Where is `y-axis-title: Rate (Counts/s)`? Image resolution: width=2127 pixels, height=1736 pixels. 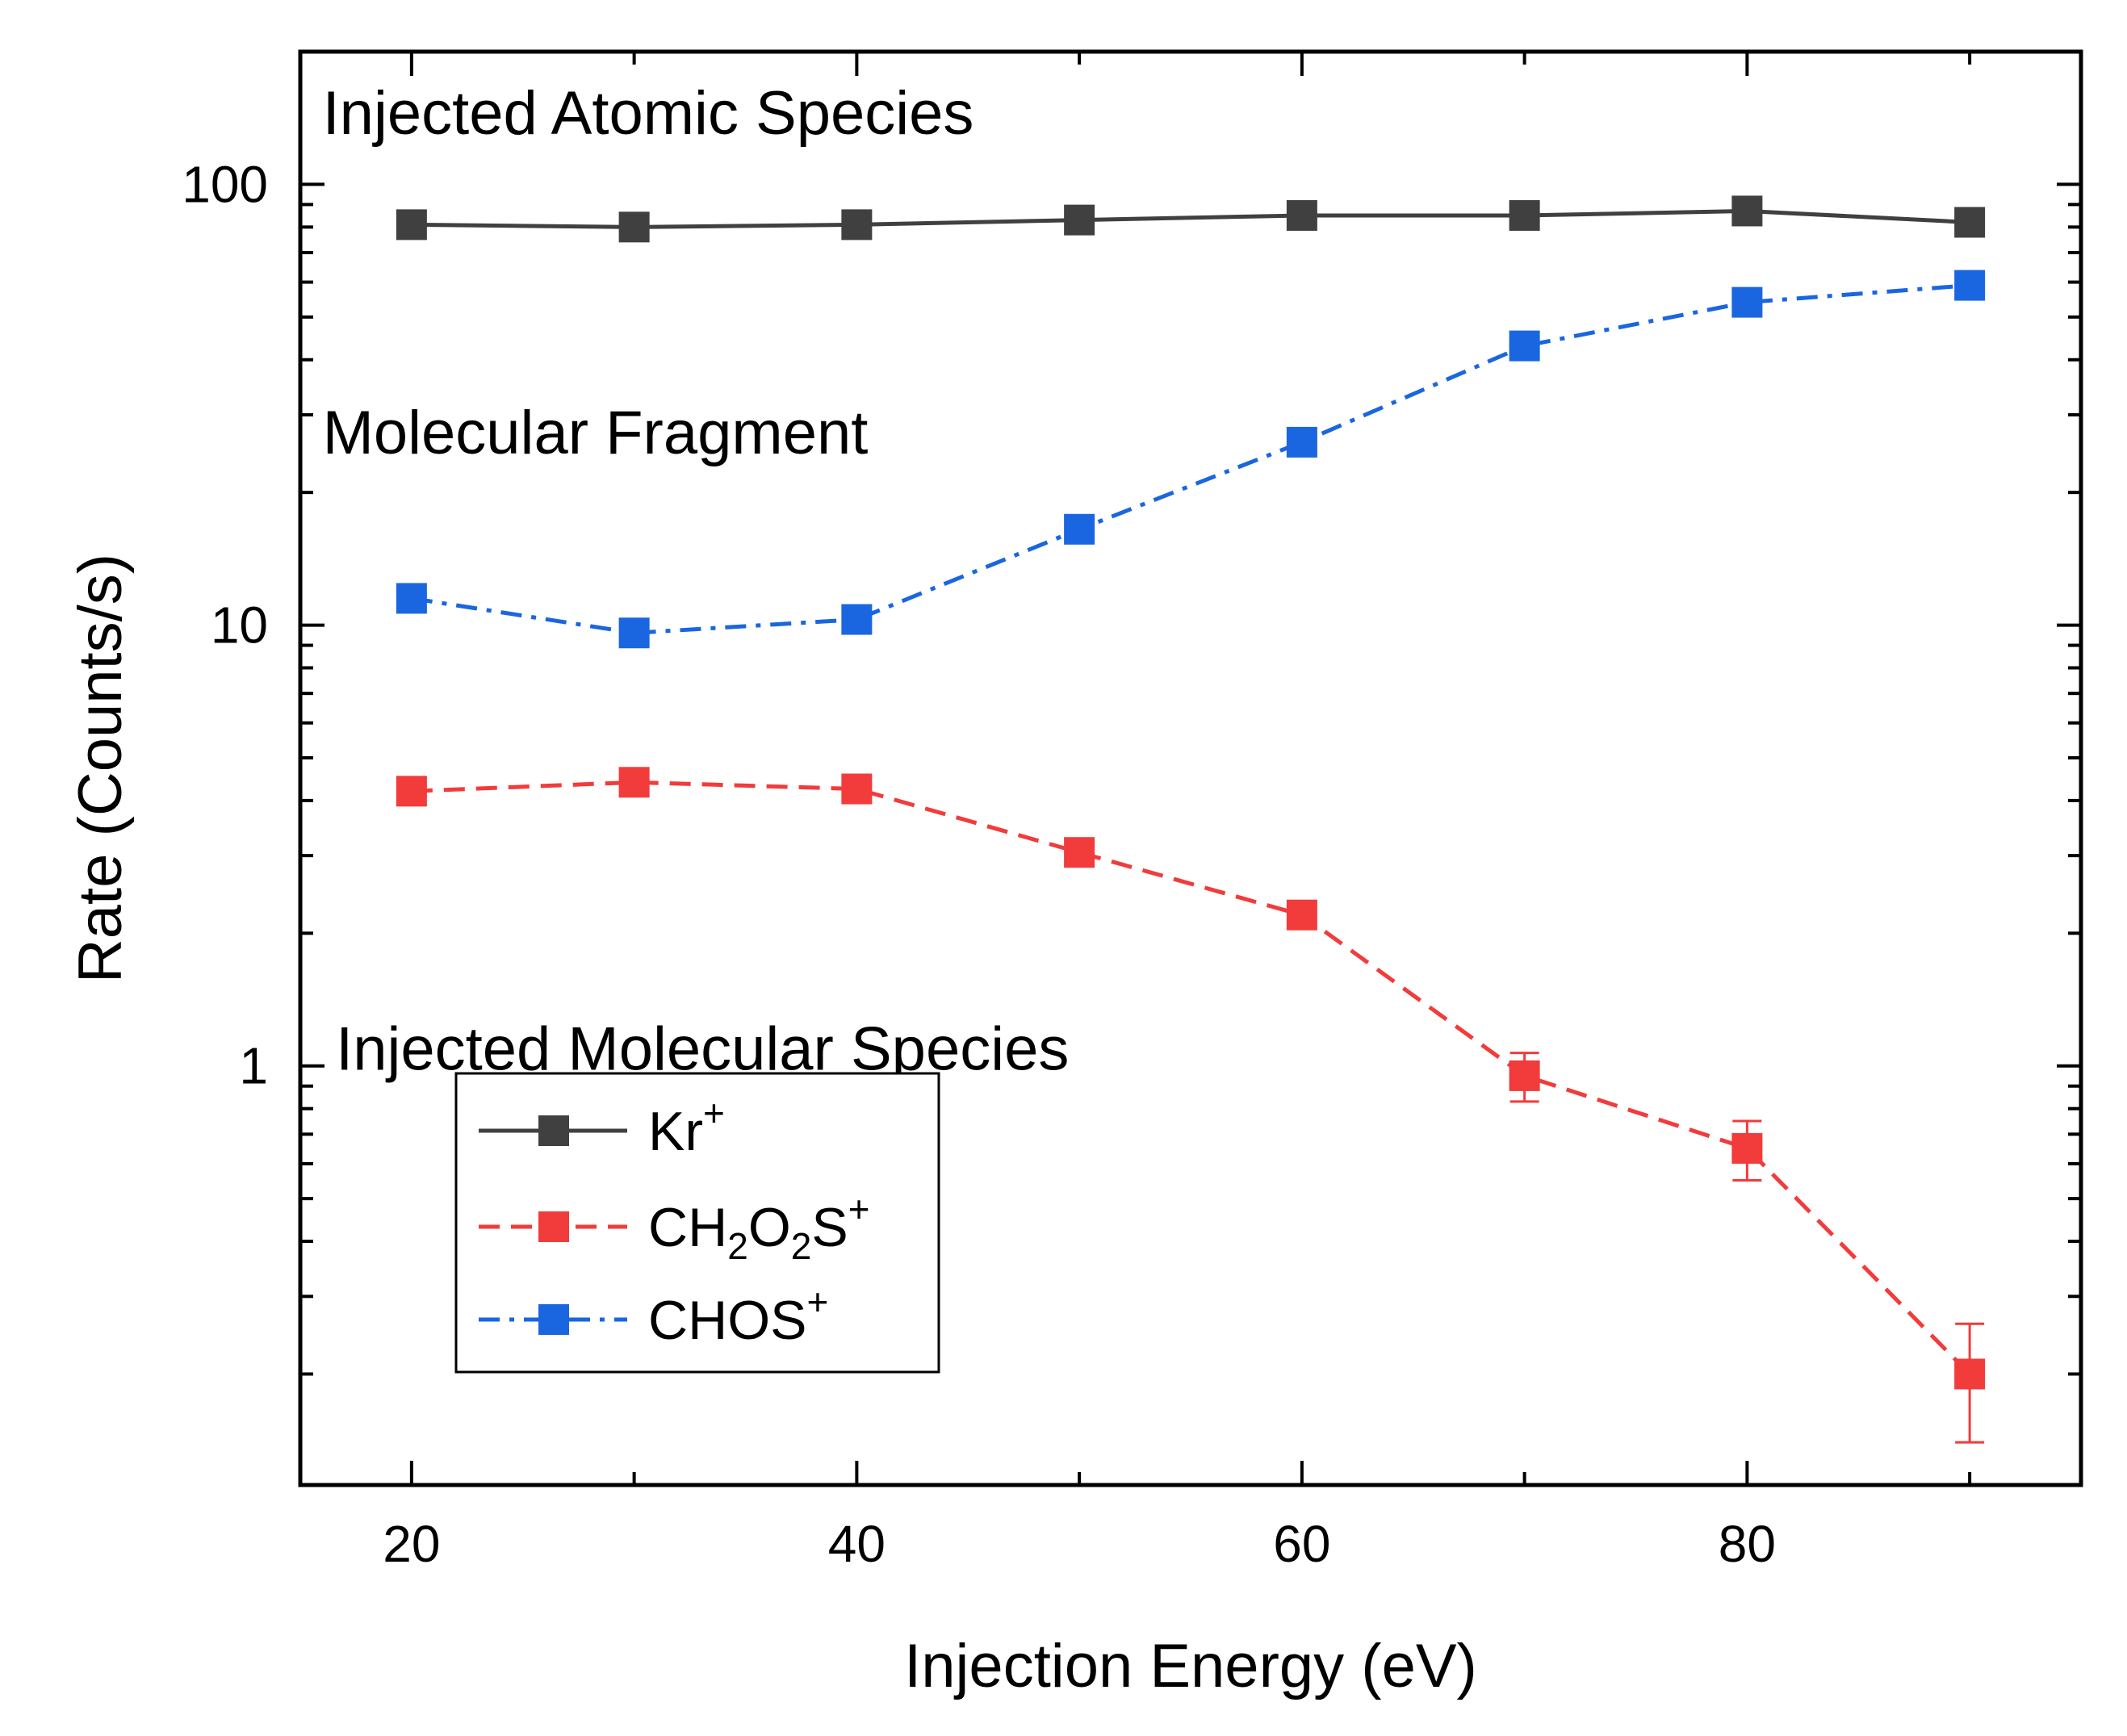 y-axis-title: Rate (Counts/s) is located at coordinates (101, 769).